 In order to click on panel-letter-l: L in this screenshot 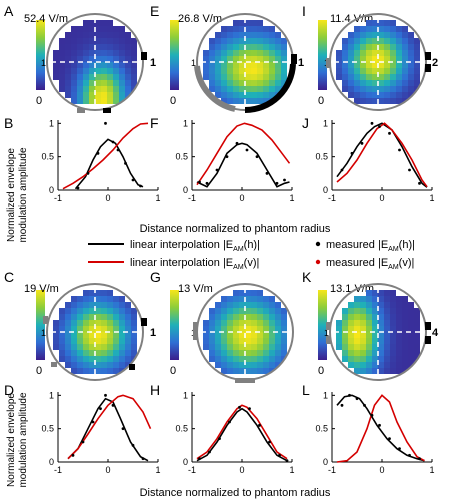, I will do `click(306, 390)`.